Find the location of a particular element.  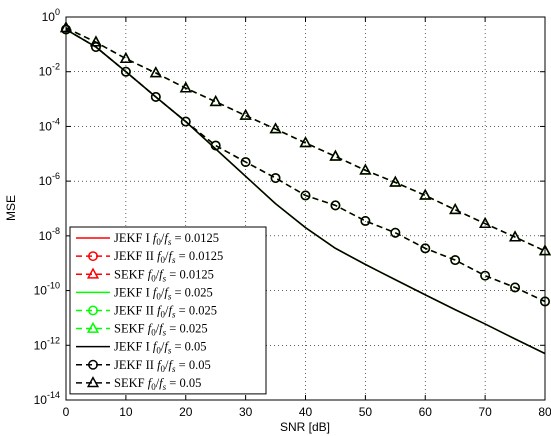

x-tick-label: 20 is located at coordinates (186, 412).